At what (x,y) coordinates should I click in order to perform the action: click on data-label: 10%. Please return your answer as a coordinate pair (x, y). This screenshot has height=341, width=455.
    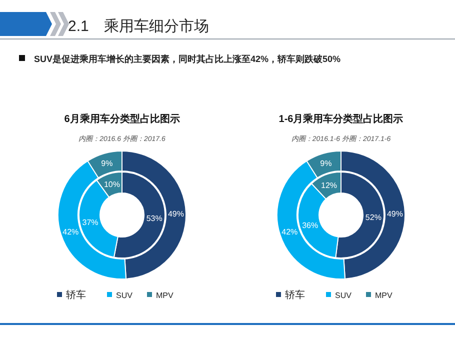
    Looking at the image, I should click on (112, 185).